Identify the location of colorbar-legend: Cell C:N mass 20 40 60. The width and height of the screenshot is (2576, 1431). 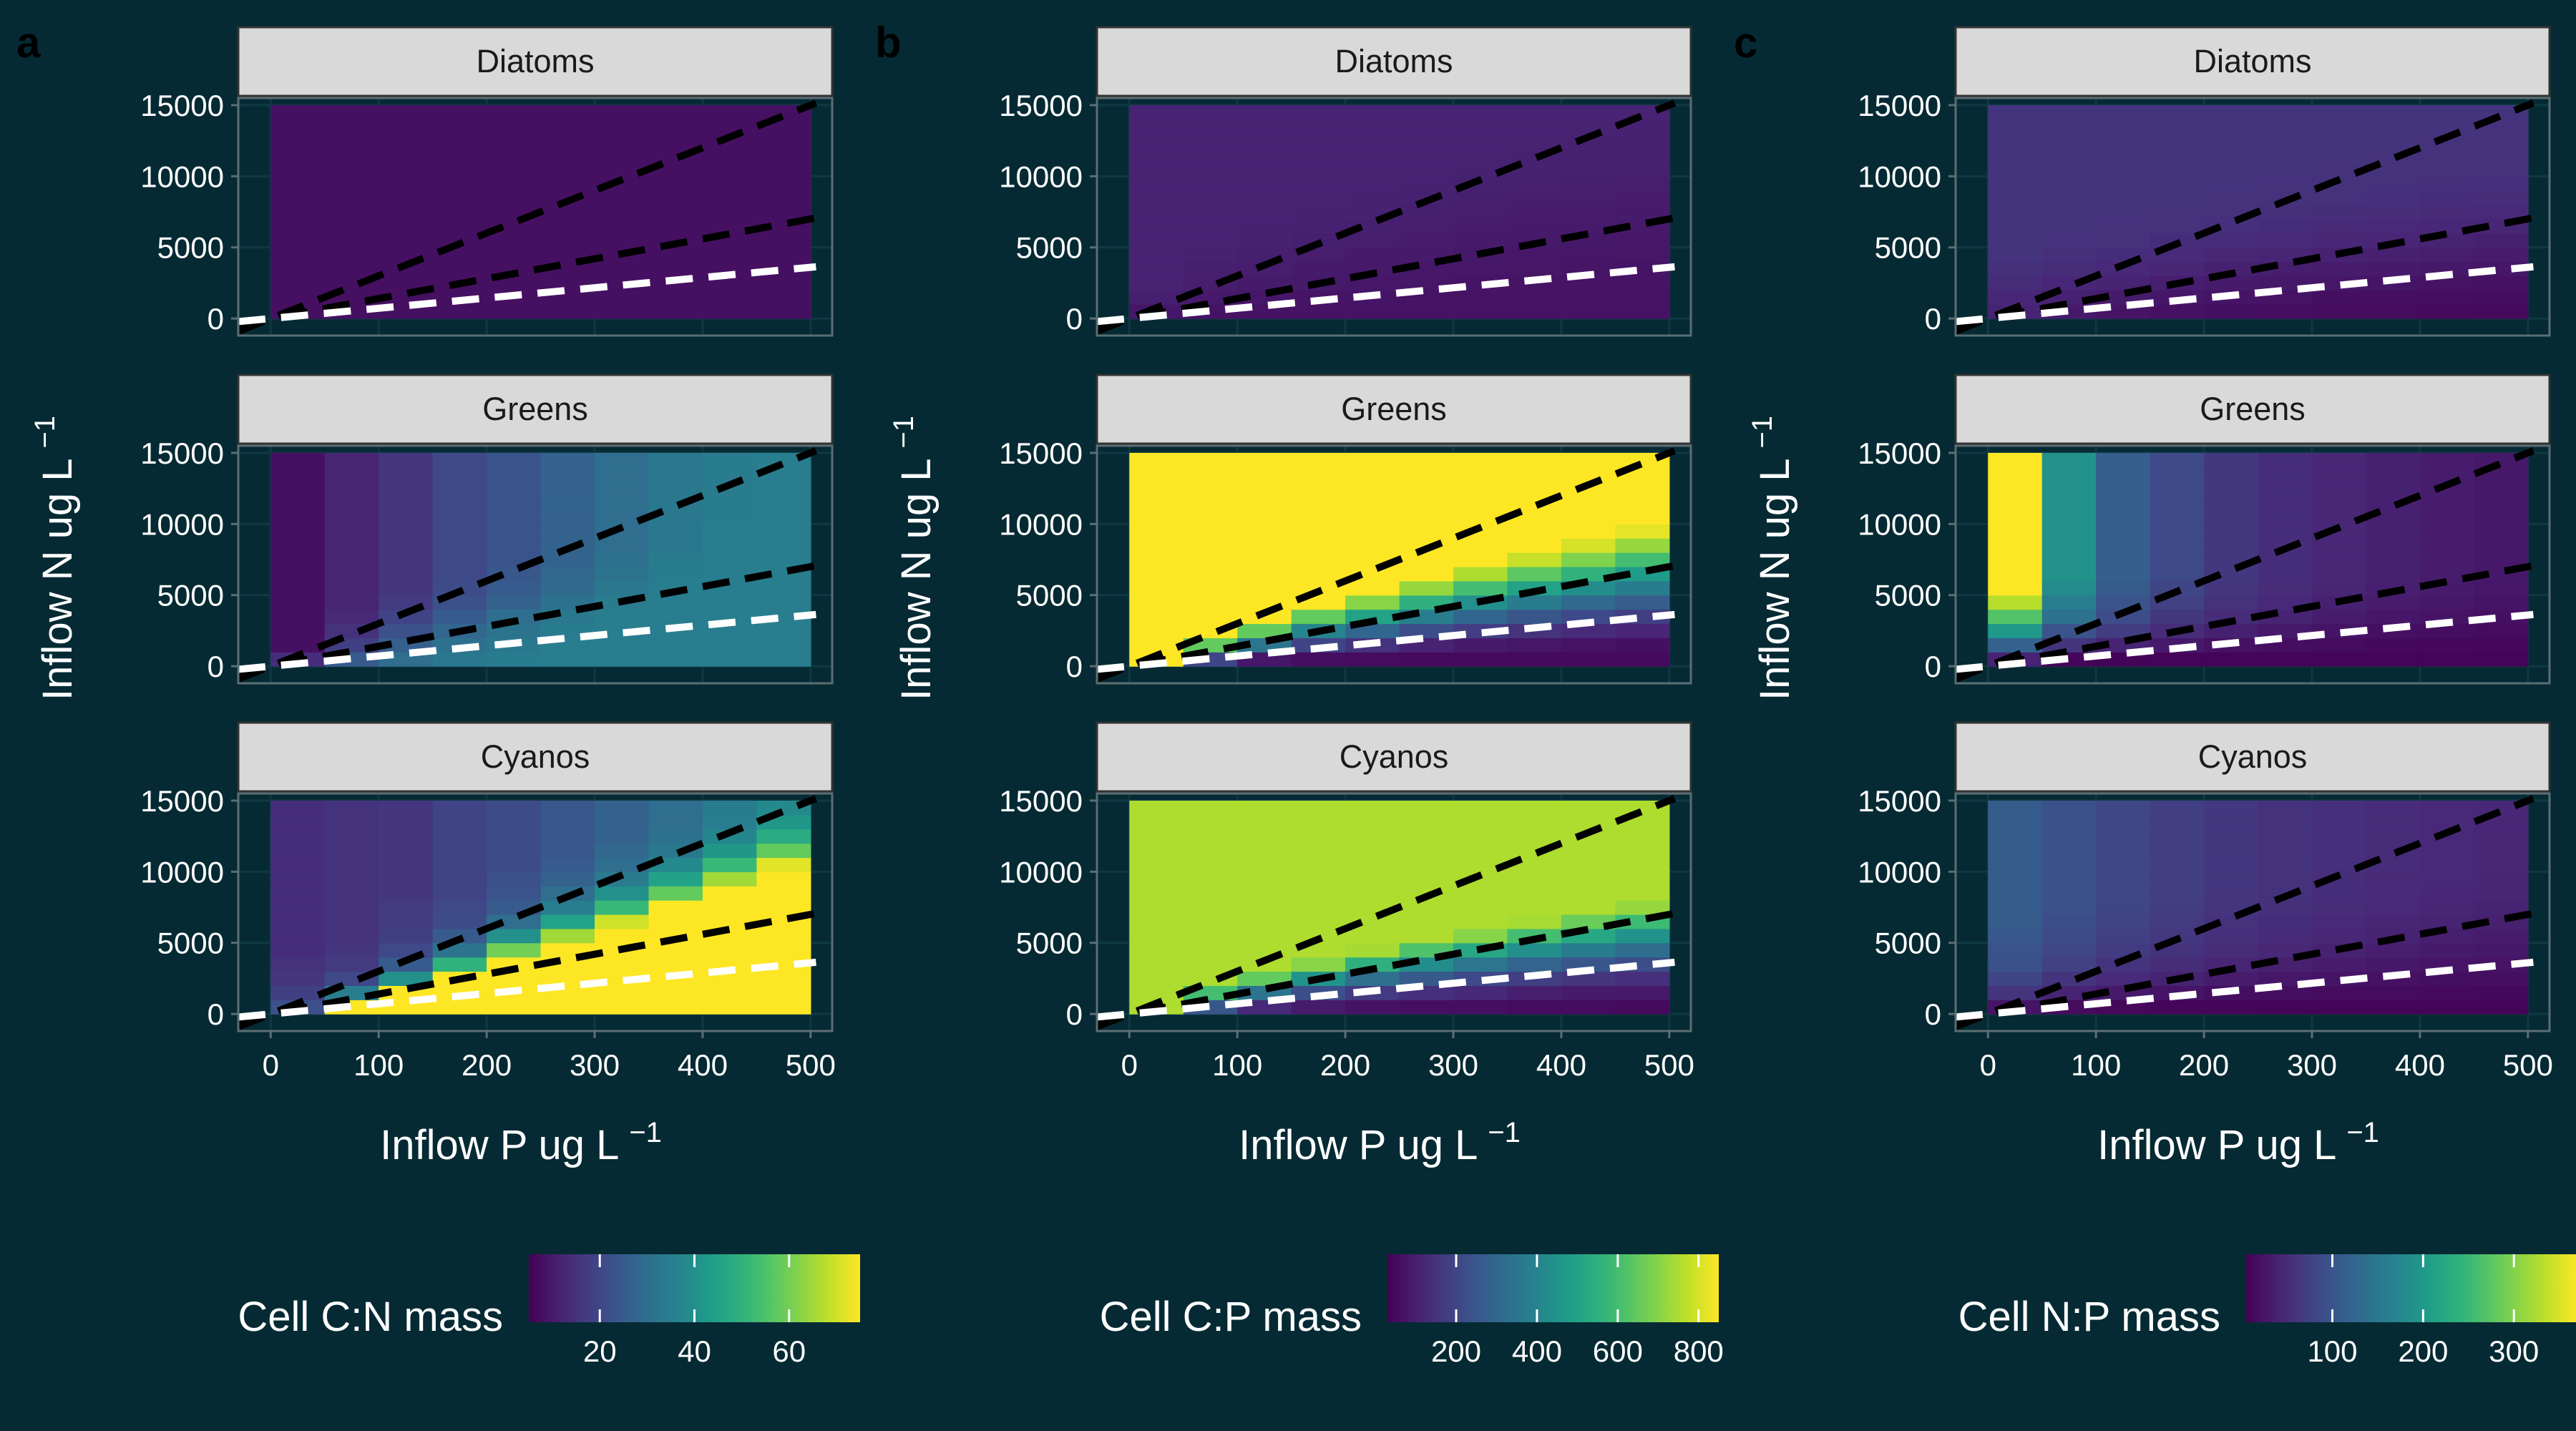
(549, 1311).